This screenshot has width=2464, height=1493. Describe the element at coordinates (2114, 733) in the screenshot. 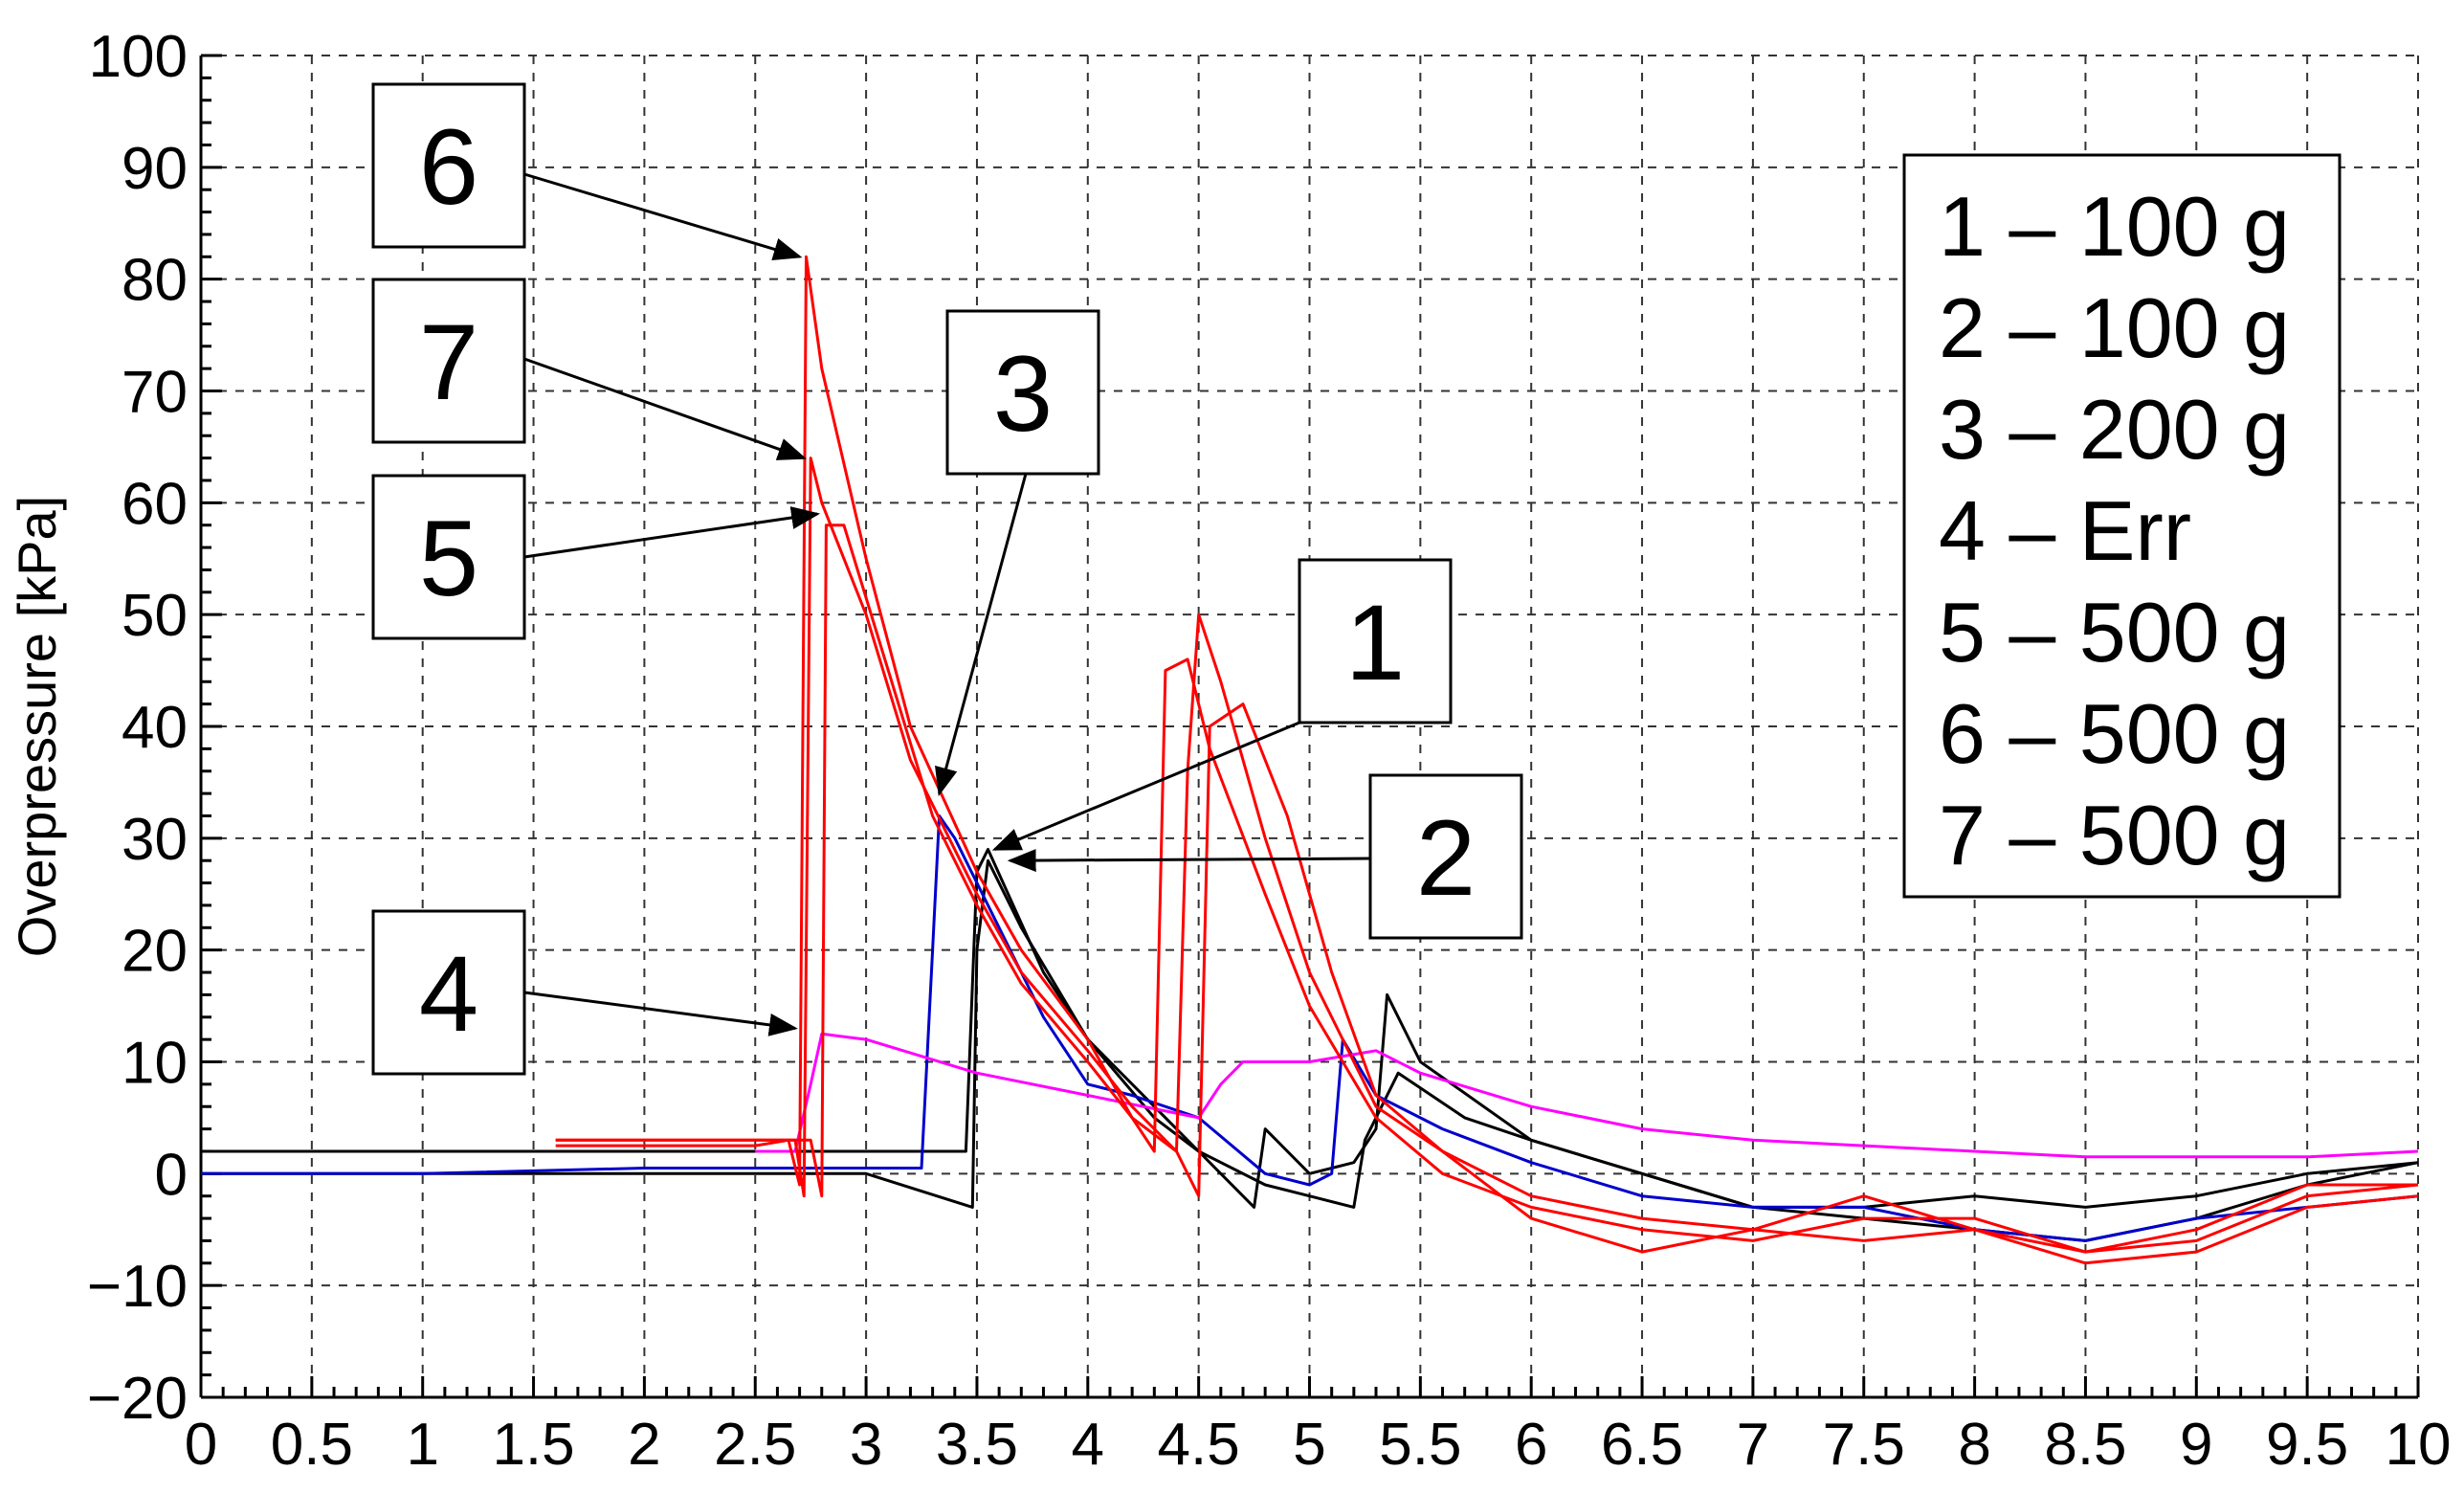

I see `legend-entry: 6 – 500 g` at that location.